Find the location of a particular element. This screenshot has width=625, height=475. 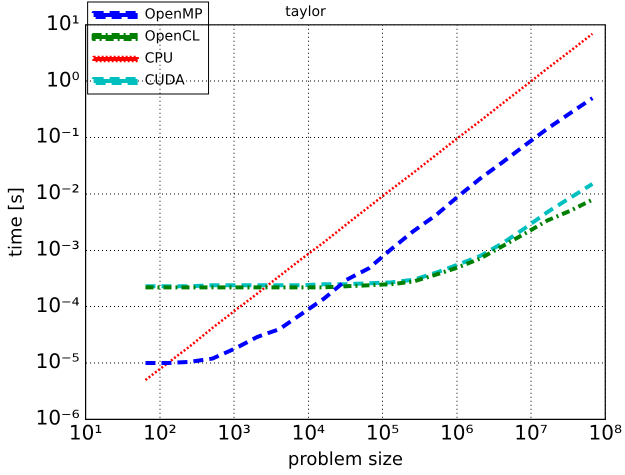

y-tick-label: 10⁻² is located at coordinates (58, 192).